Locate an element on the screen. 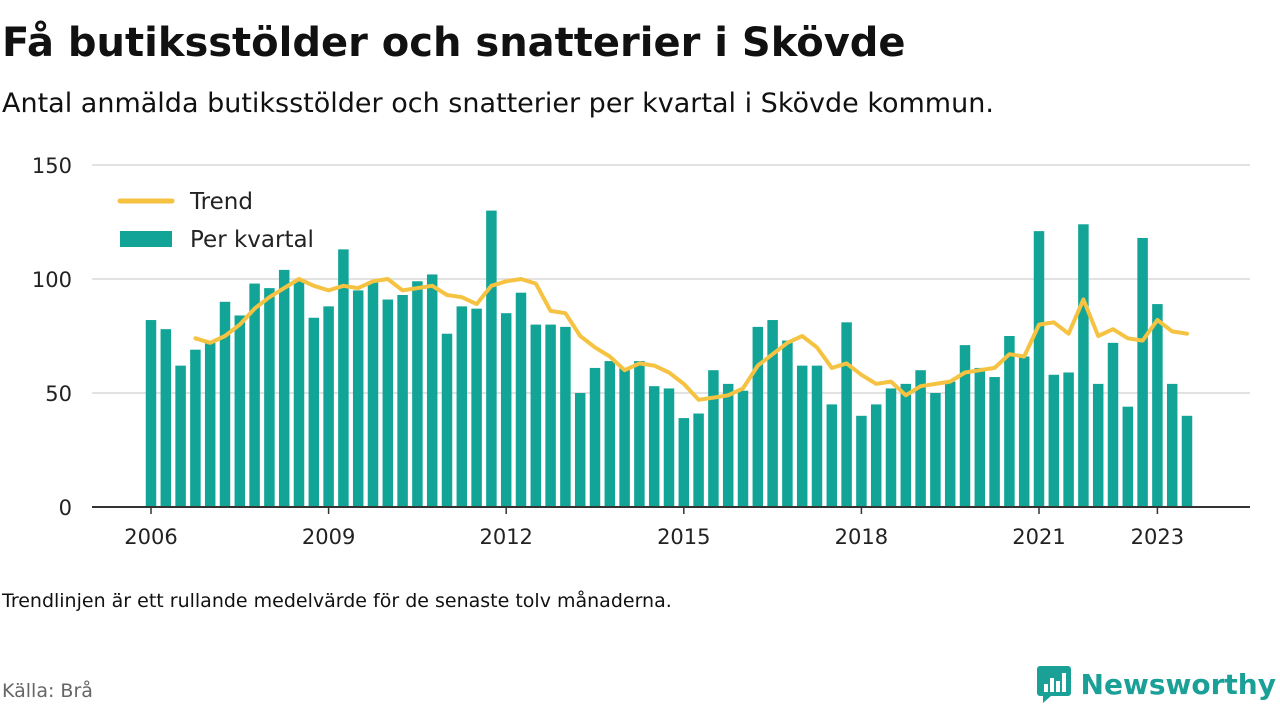  source-label: Källa: Brå is located at coordinates (47, 691).